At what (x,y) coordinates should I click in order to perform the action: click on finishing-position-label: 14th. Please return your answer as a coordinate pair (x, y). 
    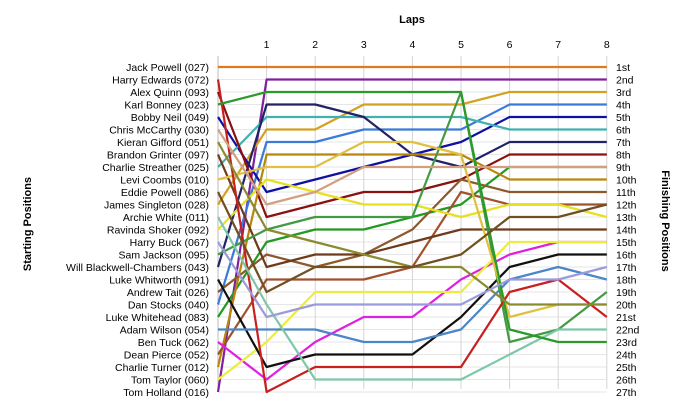
    Looking at the image, I should click on (626, 231).